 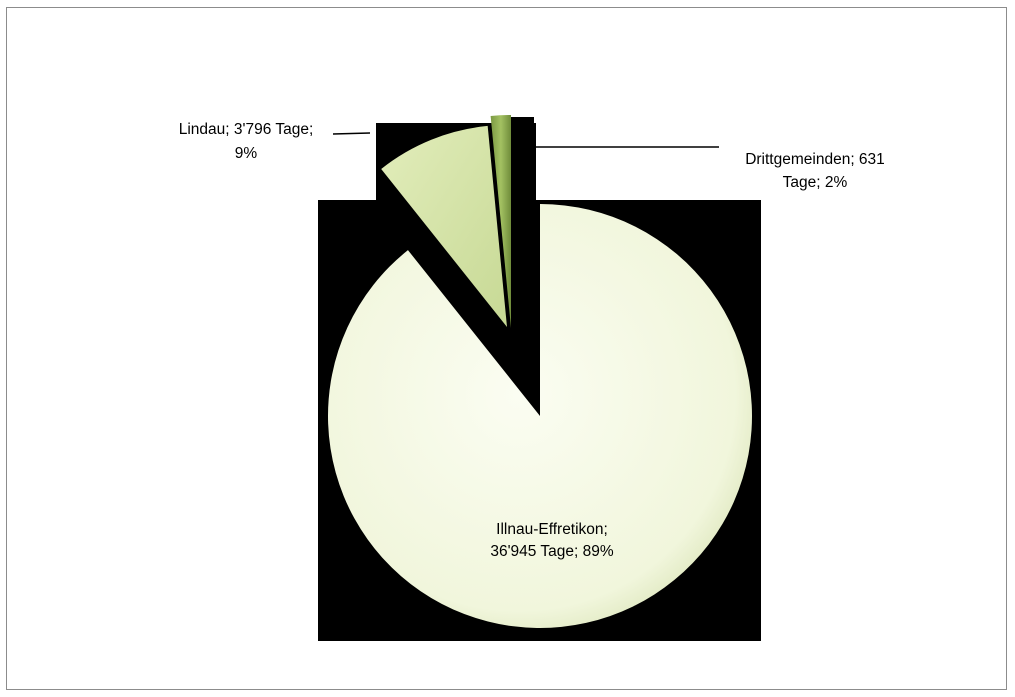 What do you see at coordinates (815, 182) in the screenshot?
I see `data-label-drittgemeinden-line-2: Tage; 2%` at bounding box center [815, 182].